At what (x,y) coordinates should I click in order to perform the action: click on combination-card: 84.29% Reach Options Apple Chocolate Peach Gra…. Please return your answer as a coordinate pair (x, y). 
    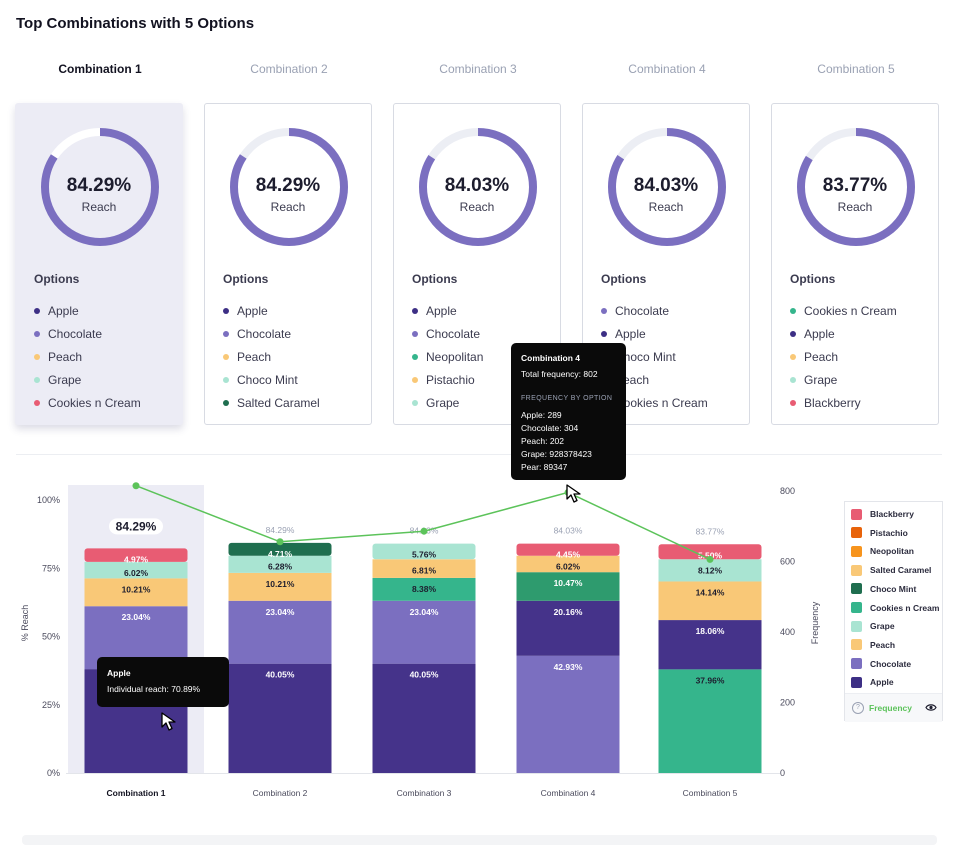
    Looking at the image, I should click on (99, 264).